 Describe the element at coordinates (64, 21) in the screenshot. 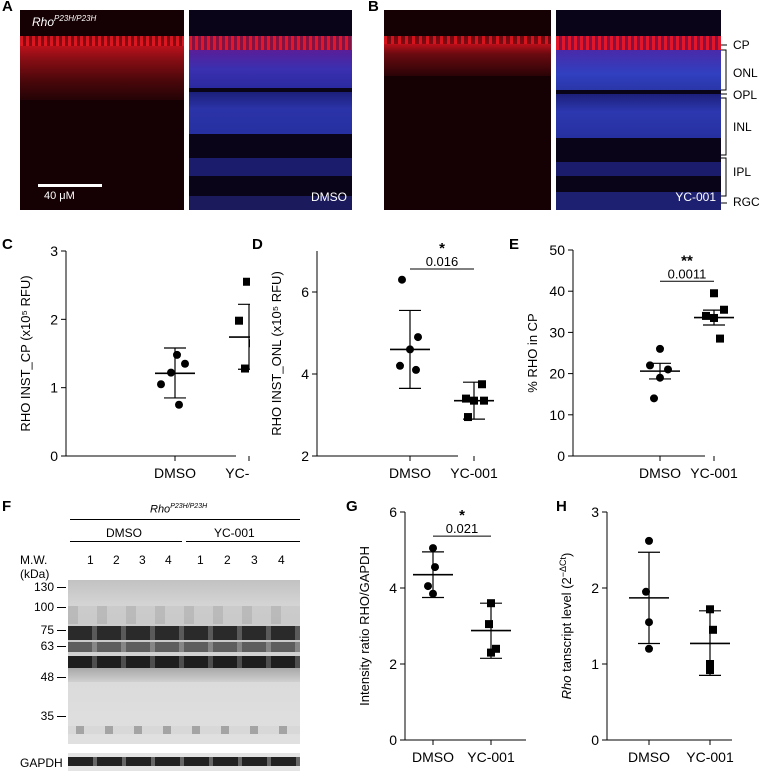

I see `genotype-label-a: RhoP23H/P23H` at that location.